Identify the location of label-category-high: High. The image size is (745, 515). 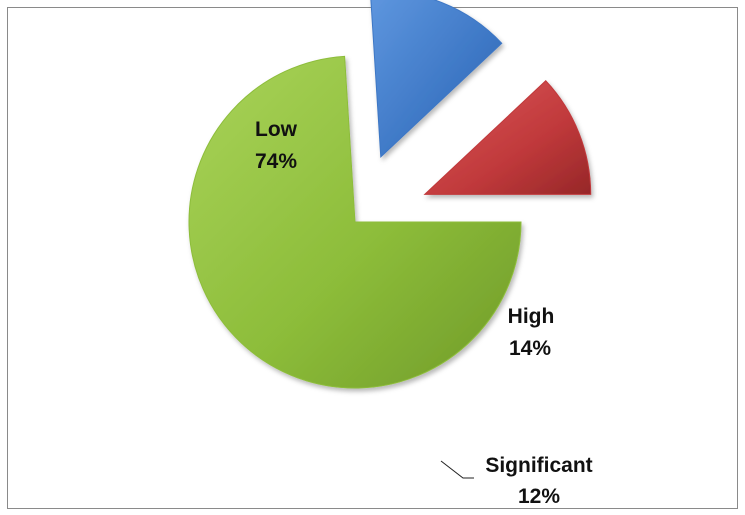
(531, 316).